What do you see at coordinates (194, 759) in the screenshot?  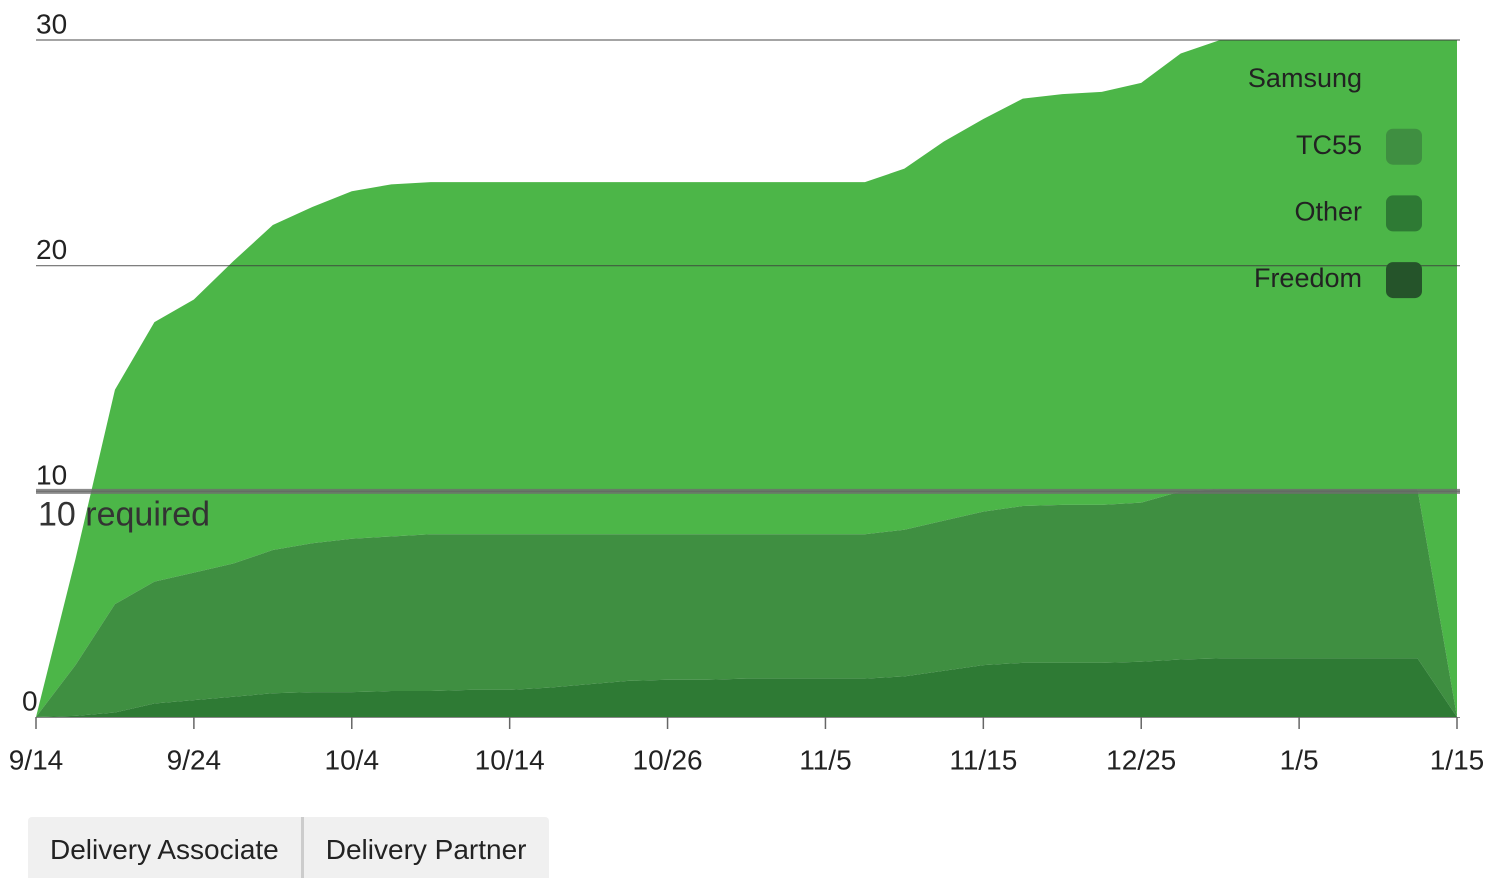 I see `x-tick-label: 9/24` at bounding box center [194, 759].